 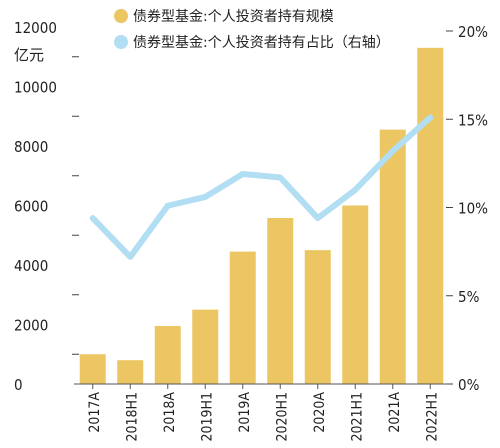 What do you see at coordinates (31, 326) in the screenshot?
I see `y-left-tick-label-2000: 2000` at bounding box center [31, 326].